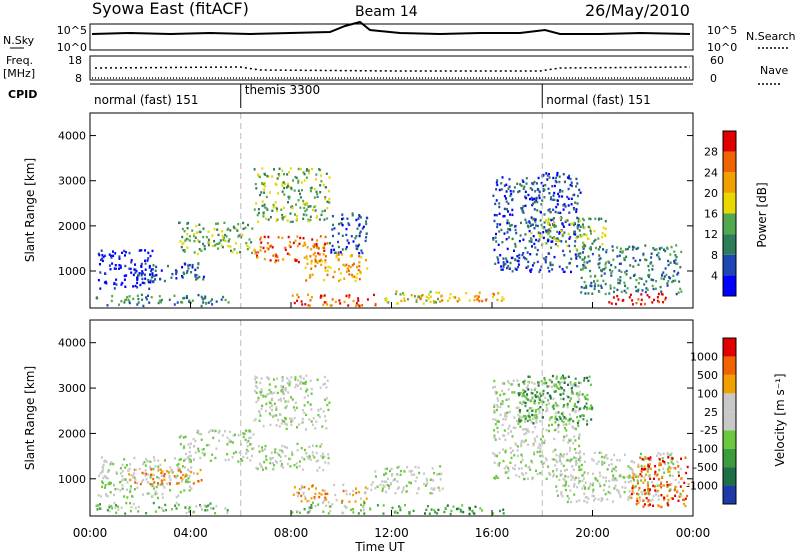  What do you see at coordinates (729, 365) in the screenshot?
I see `velocity-colorbar-swatch` at bounding box center [729, 365].